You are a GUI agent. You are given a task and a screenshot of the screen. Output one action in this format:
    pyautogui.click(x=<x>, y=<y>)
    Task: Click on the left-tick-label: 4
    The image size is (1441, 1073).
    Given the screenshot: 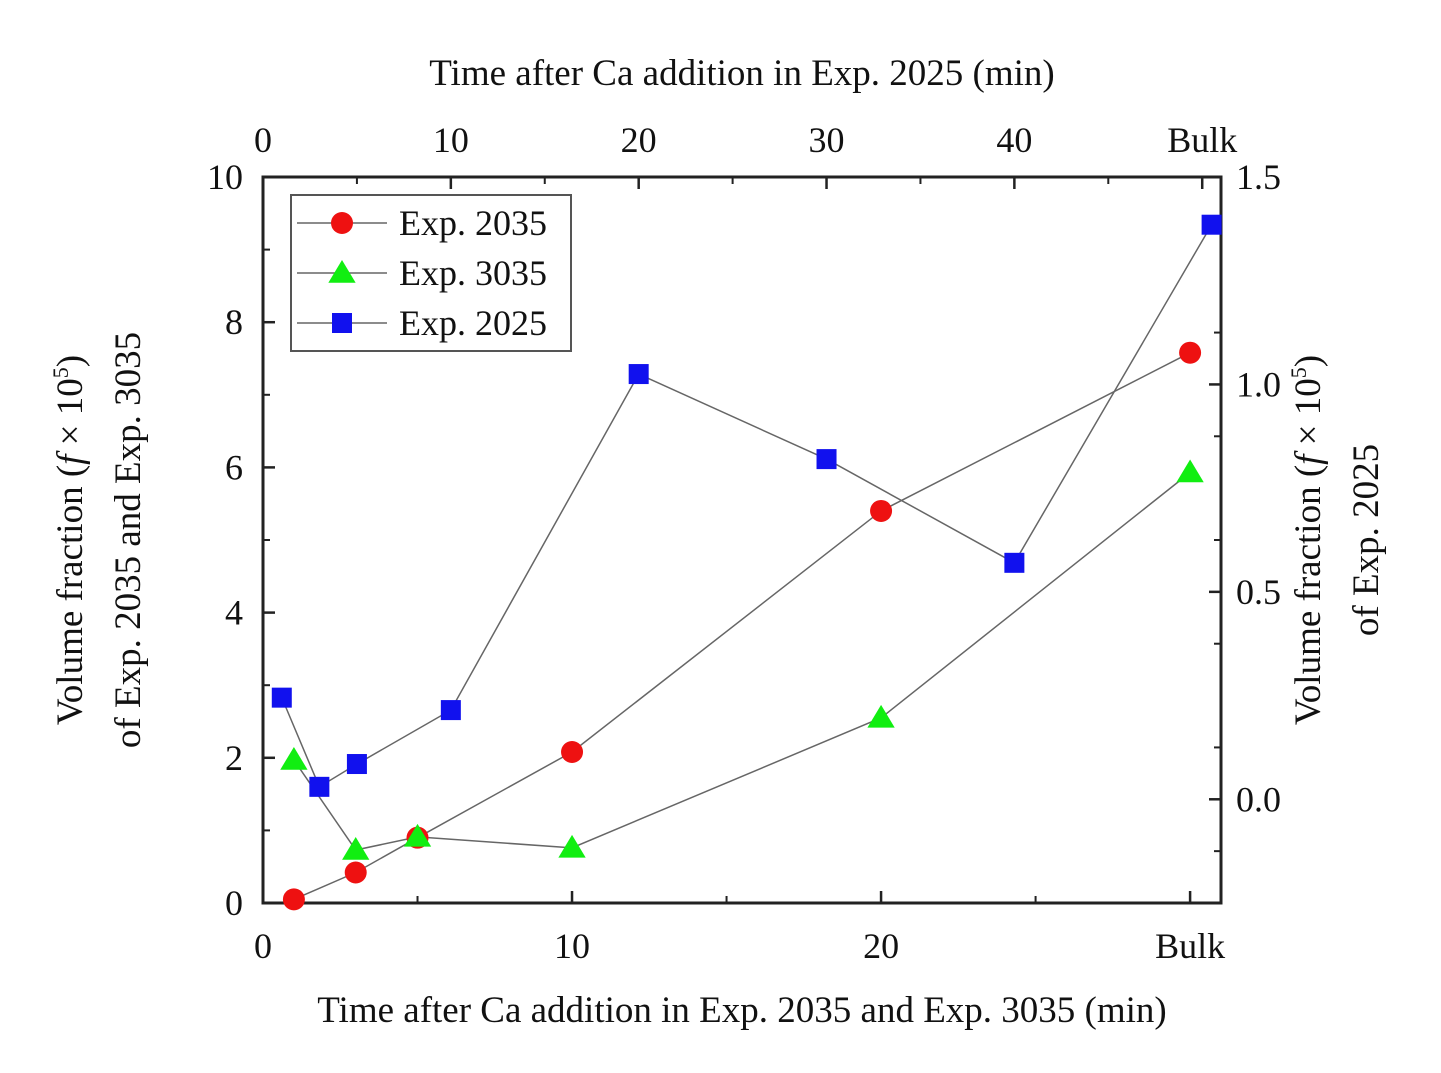 What is the action you would take?
    pyautogui.click(x=234, y=613)
    